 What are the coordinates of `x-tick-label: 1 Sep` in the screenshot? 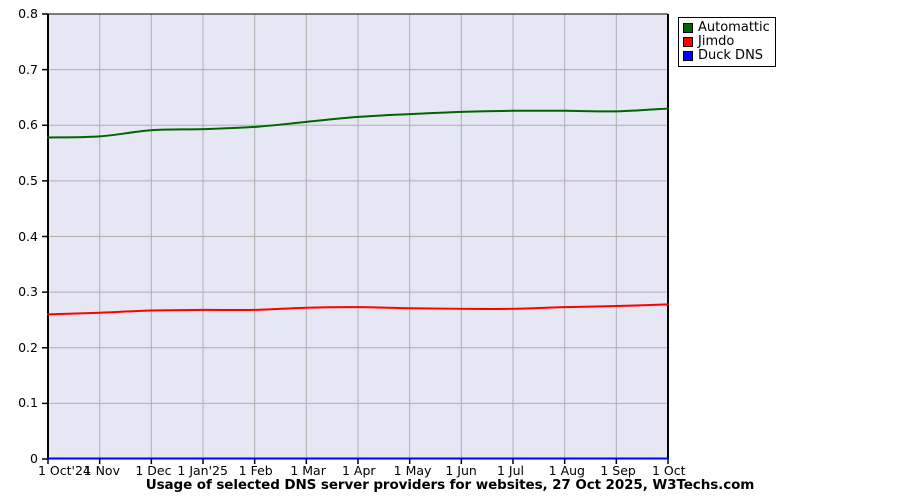 It's located at (618, 470).